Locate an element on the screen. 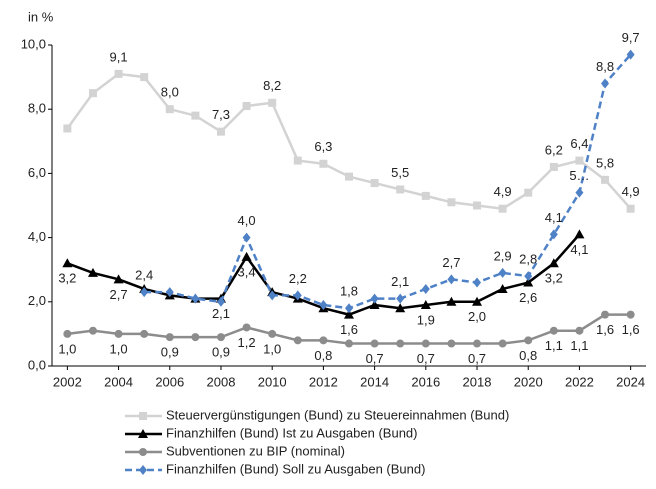  x-tick-label: 2010 is located at coordinates (272, 381).